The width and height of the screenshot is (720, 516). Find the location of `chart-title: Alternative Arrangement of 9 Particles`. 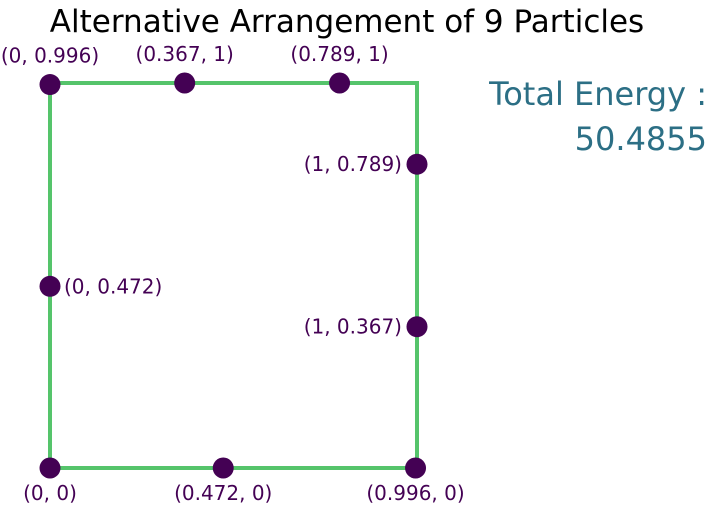

chart-title: Alternative Arrangement of 9 Particles is located at coordinates (347, 22).